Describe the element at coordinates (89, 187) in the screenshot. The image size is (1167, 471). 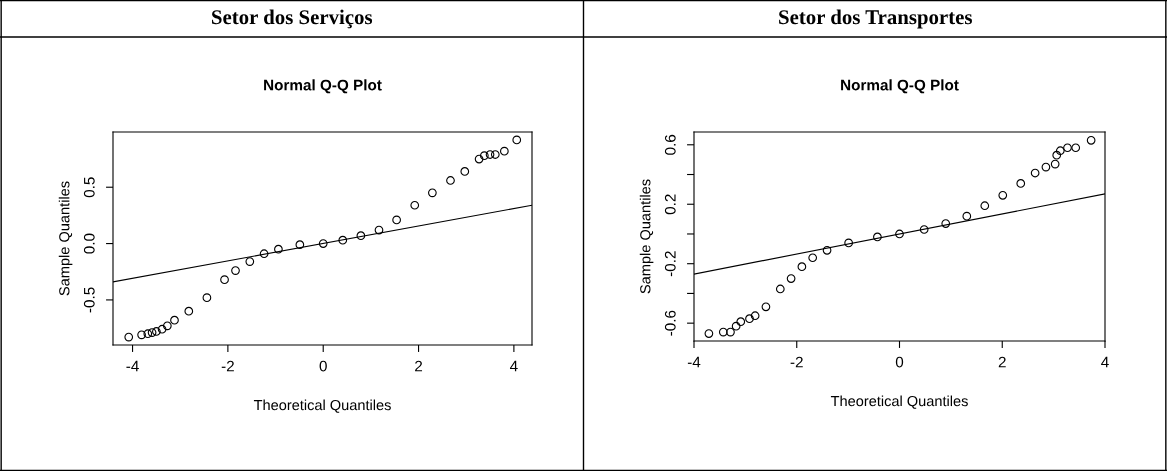
I see `y-tick-label: 0.5` at that location.